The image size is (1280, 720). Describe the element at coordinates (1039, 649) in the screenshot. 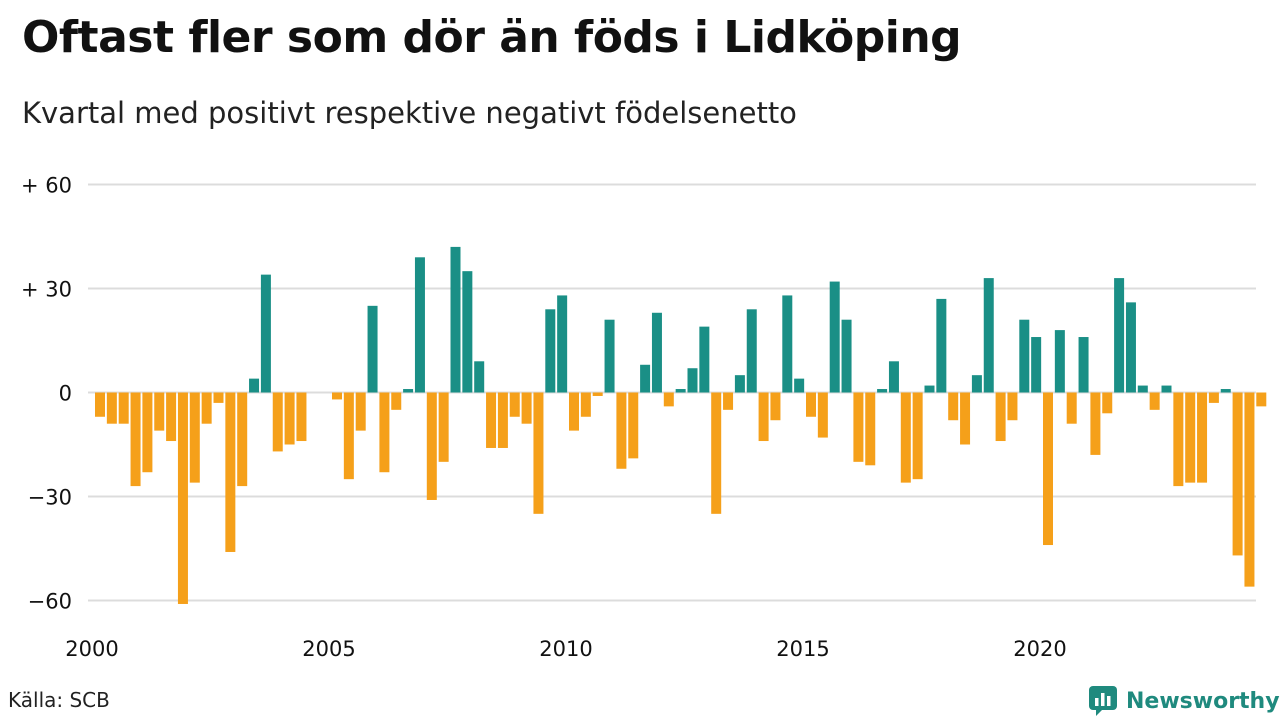

I see `x-tick-label: 2020` at that location.